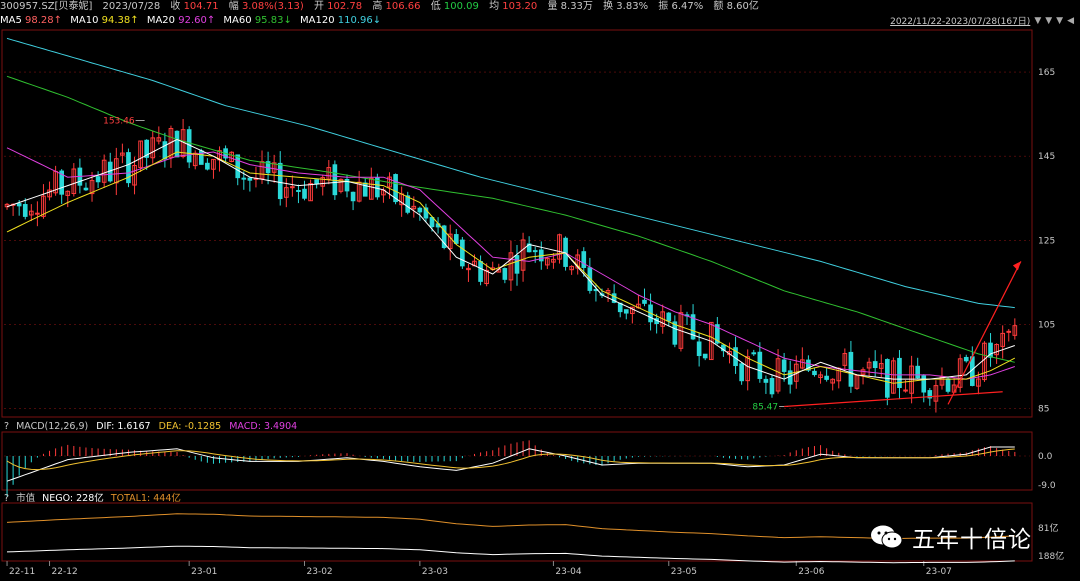  I want to click on y-tick-label: 165, so click(1046, 73).